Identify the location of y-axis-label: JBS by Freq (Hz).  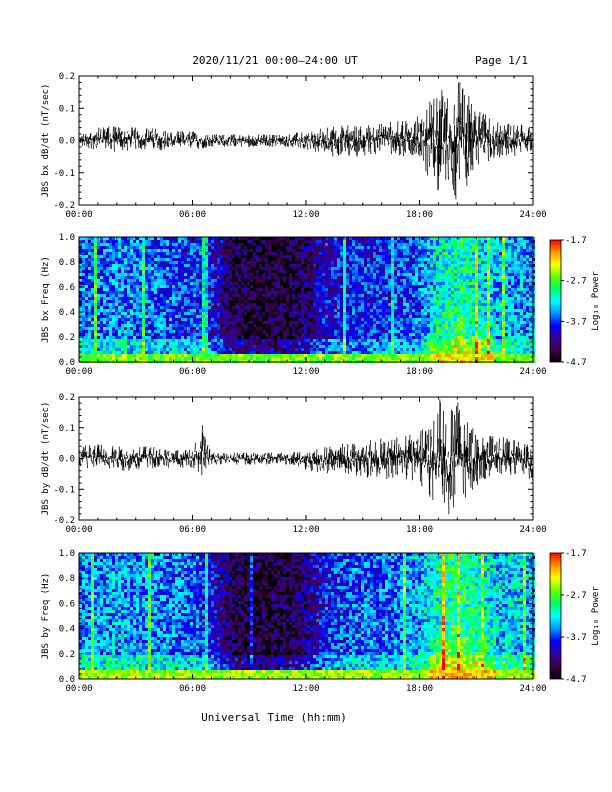
(46, 616).